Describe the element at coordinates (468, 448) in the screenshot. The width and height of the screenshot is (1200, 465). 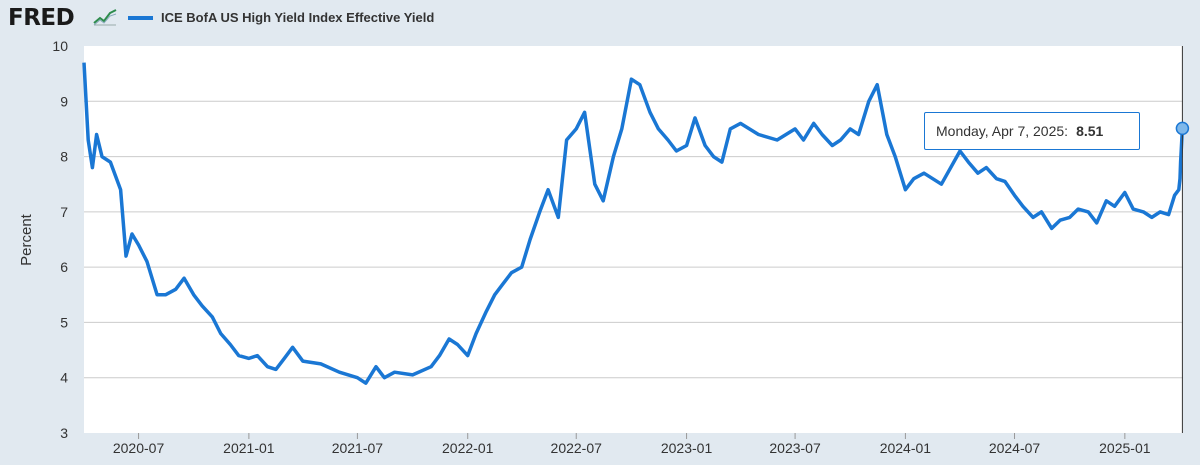
I see `x-tick-label: 2022-01` at that location.